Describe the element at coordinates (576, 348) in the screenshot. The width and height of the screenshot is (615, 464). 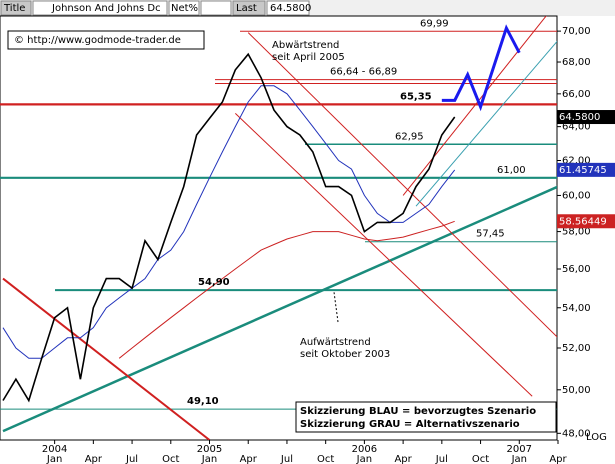
I see `y-tick-label: 52,00` at that location.